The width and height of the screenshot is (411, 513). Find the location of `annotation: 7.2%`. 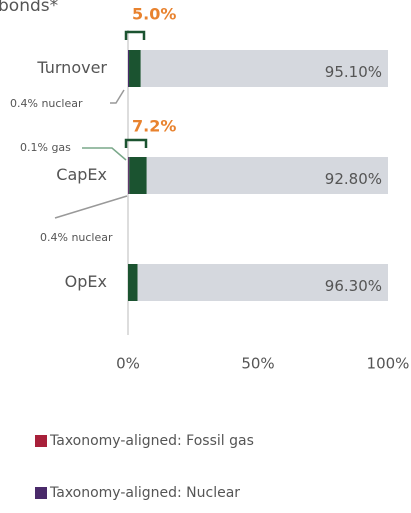

annotation: 7.2% is located at coordinates (154, 126).